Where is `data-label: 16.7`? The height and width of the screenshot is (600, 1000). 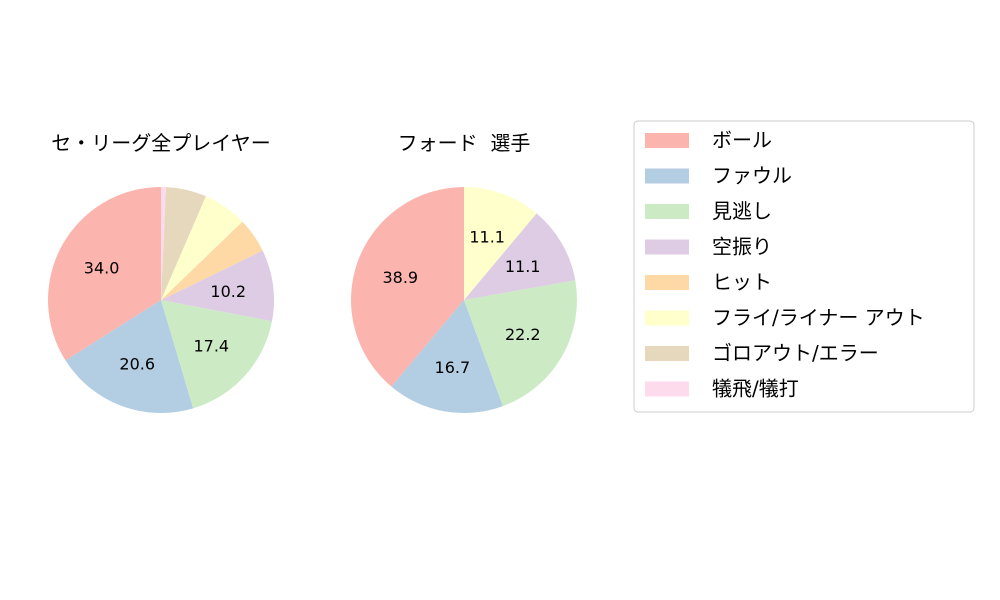 data-label: 16.7 is located at coordinates (453, 367).